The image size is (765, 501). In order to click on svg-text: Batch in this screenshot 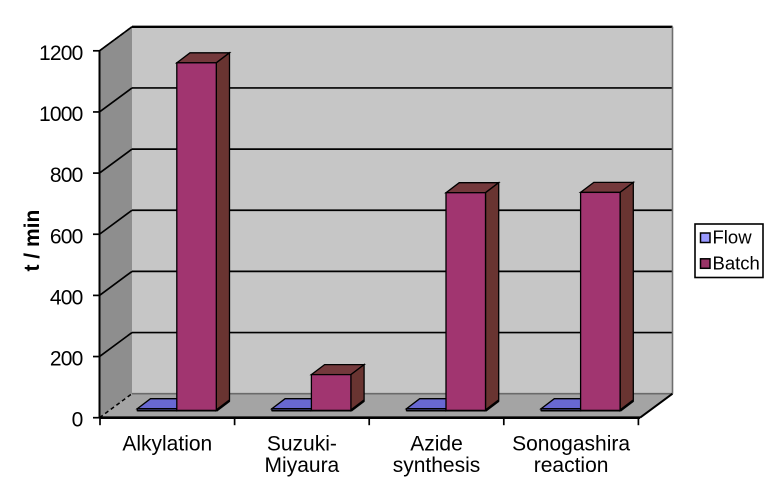, I will do `click(736, 262)`.